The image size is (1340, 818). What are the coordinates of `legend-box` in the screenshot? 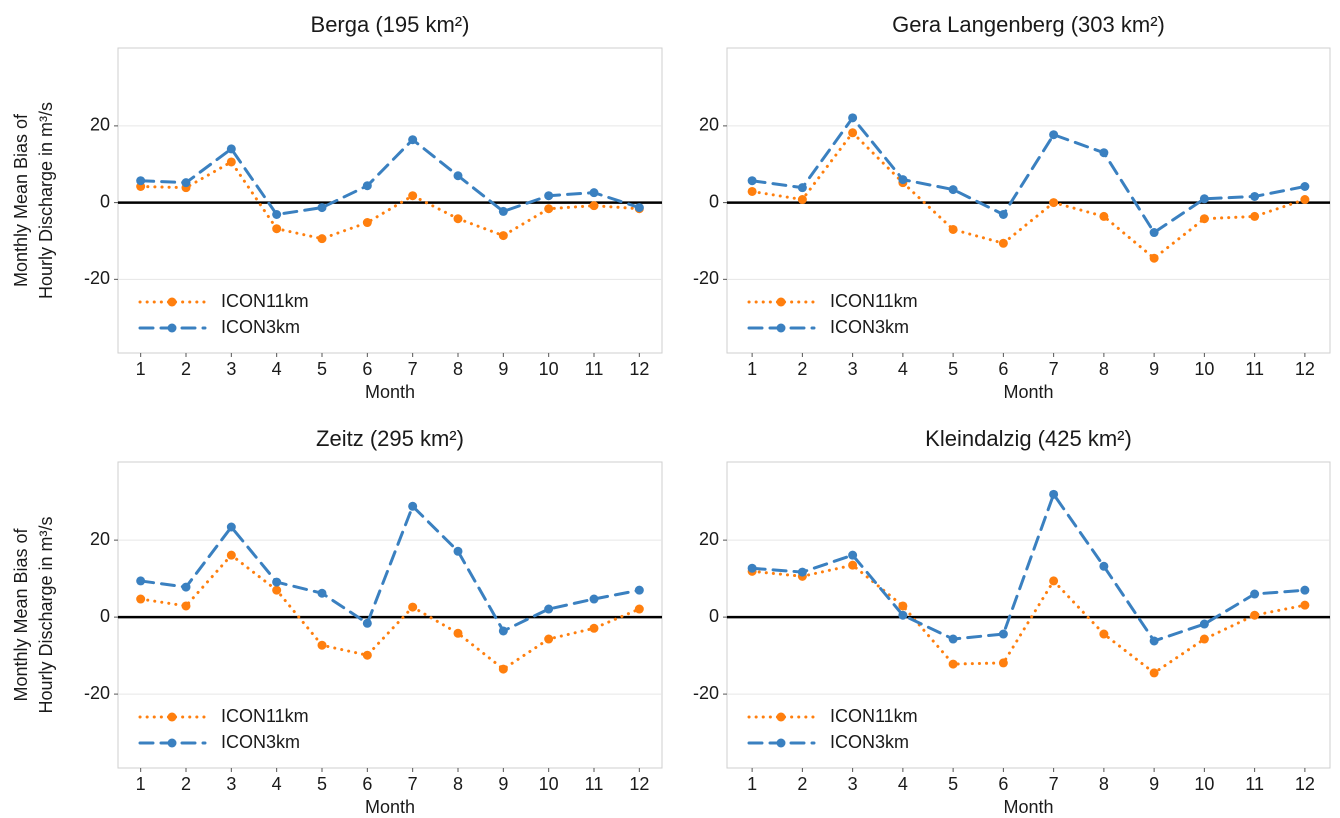 It's located at (840, 730).